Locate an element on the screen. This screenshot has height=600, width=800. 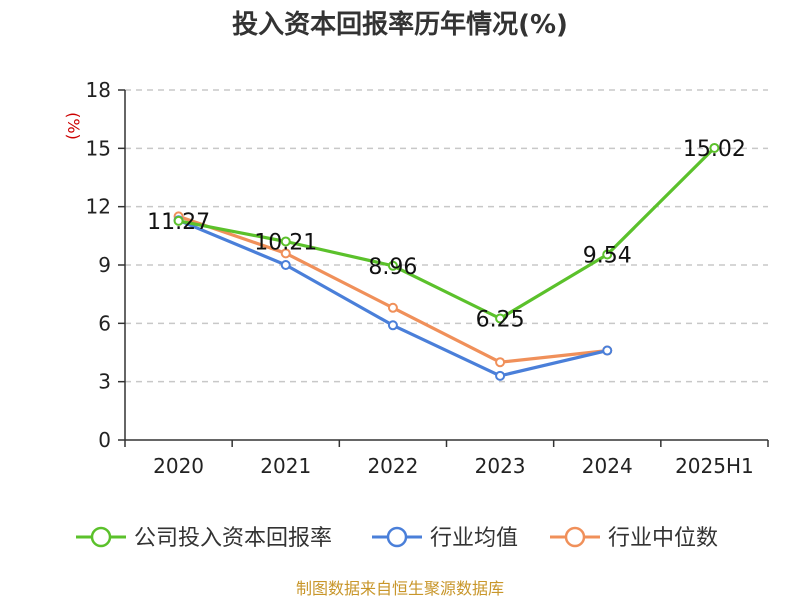
data-label: 8.96 is located at coordinates (392, 267).